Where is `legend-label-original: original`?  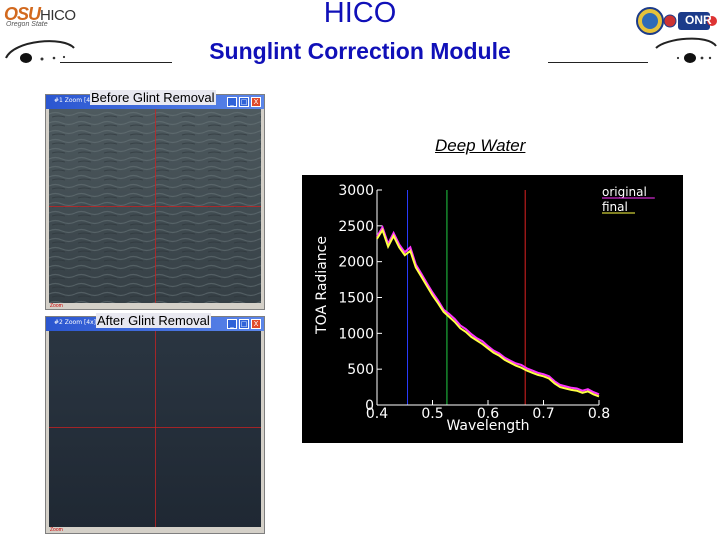 legend-label-original: original is located at coordinates (624, 192).